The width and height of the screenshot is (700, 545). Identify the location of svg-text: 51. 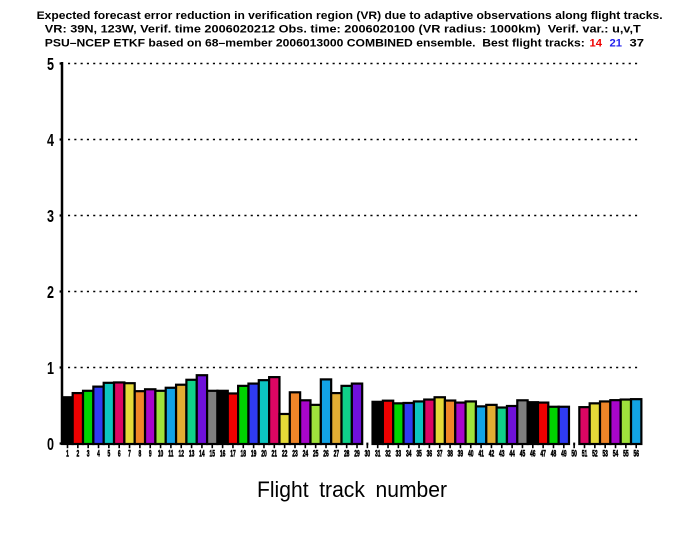
(584, 453).